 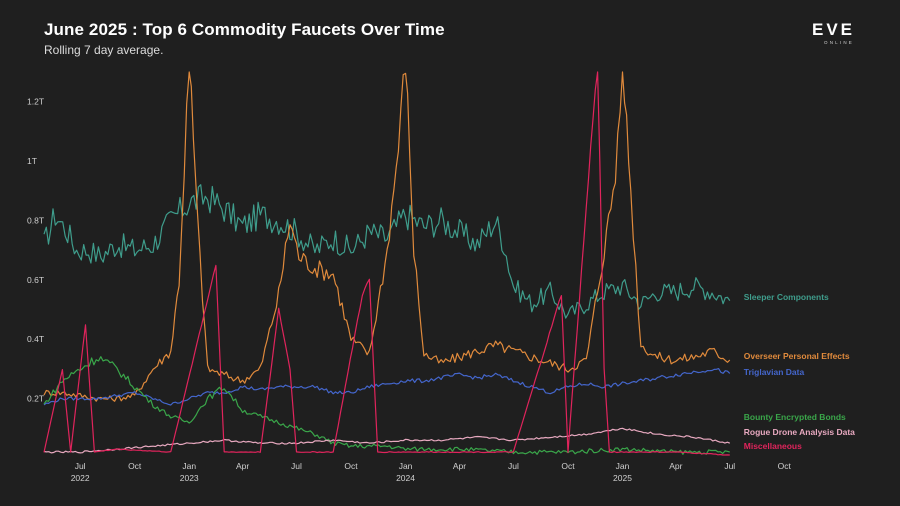 I want to click on eve-online-logo: EVE ONLINE, so click(x=839, y=33).